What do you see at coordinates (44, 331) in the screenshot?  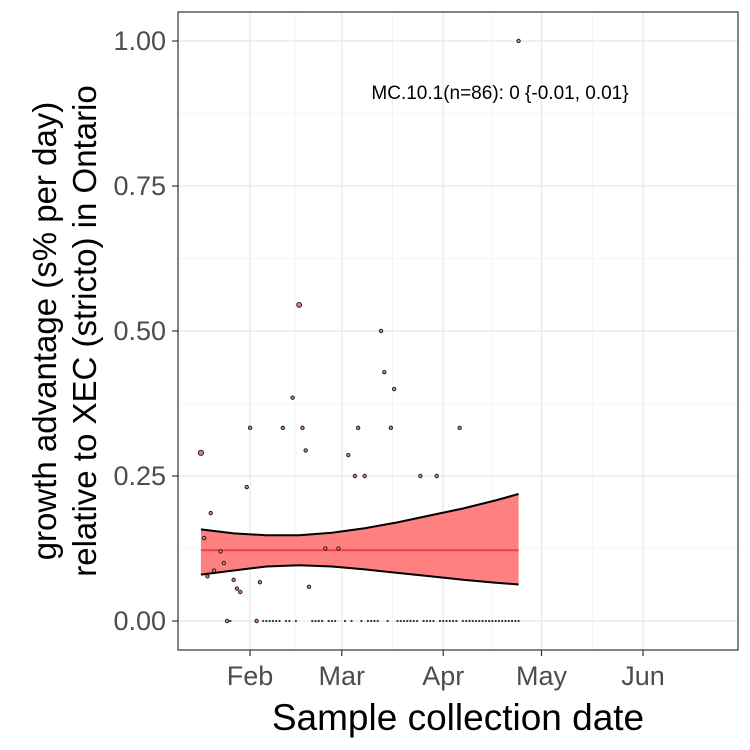 I see `y-axis-title-line-1: growth advantage (s% per day)` at bounding box center [44, 331].